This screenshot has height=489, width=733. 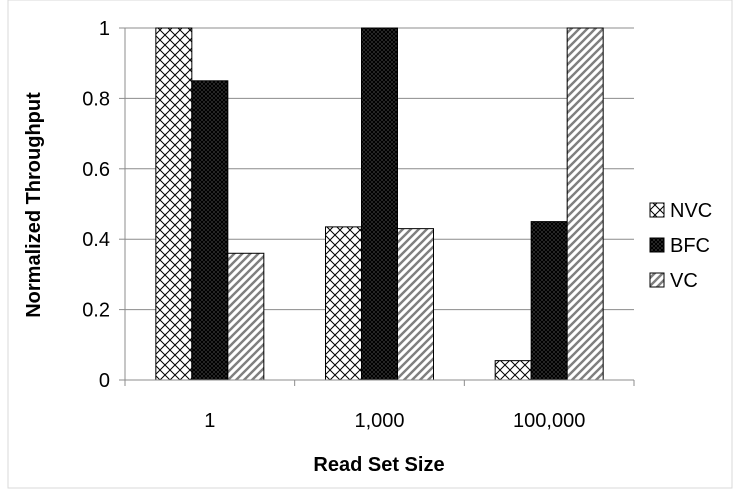 What do you see at coordinates (691, 211) in the screenshot?
I see `legend-label-nvc: NVC` at bounding box center [691, 211].